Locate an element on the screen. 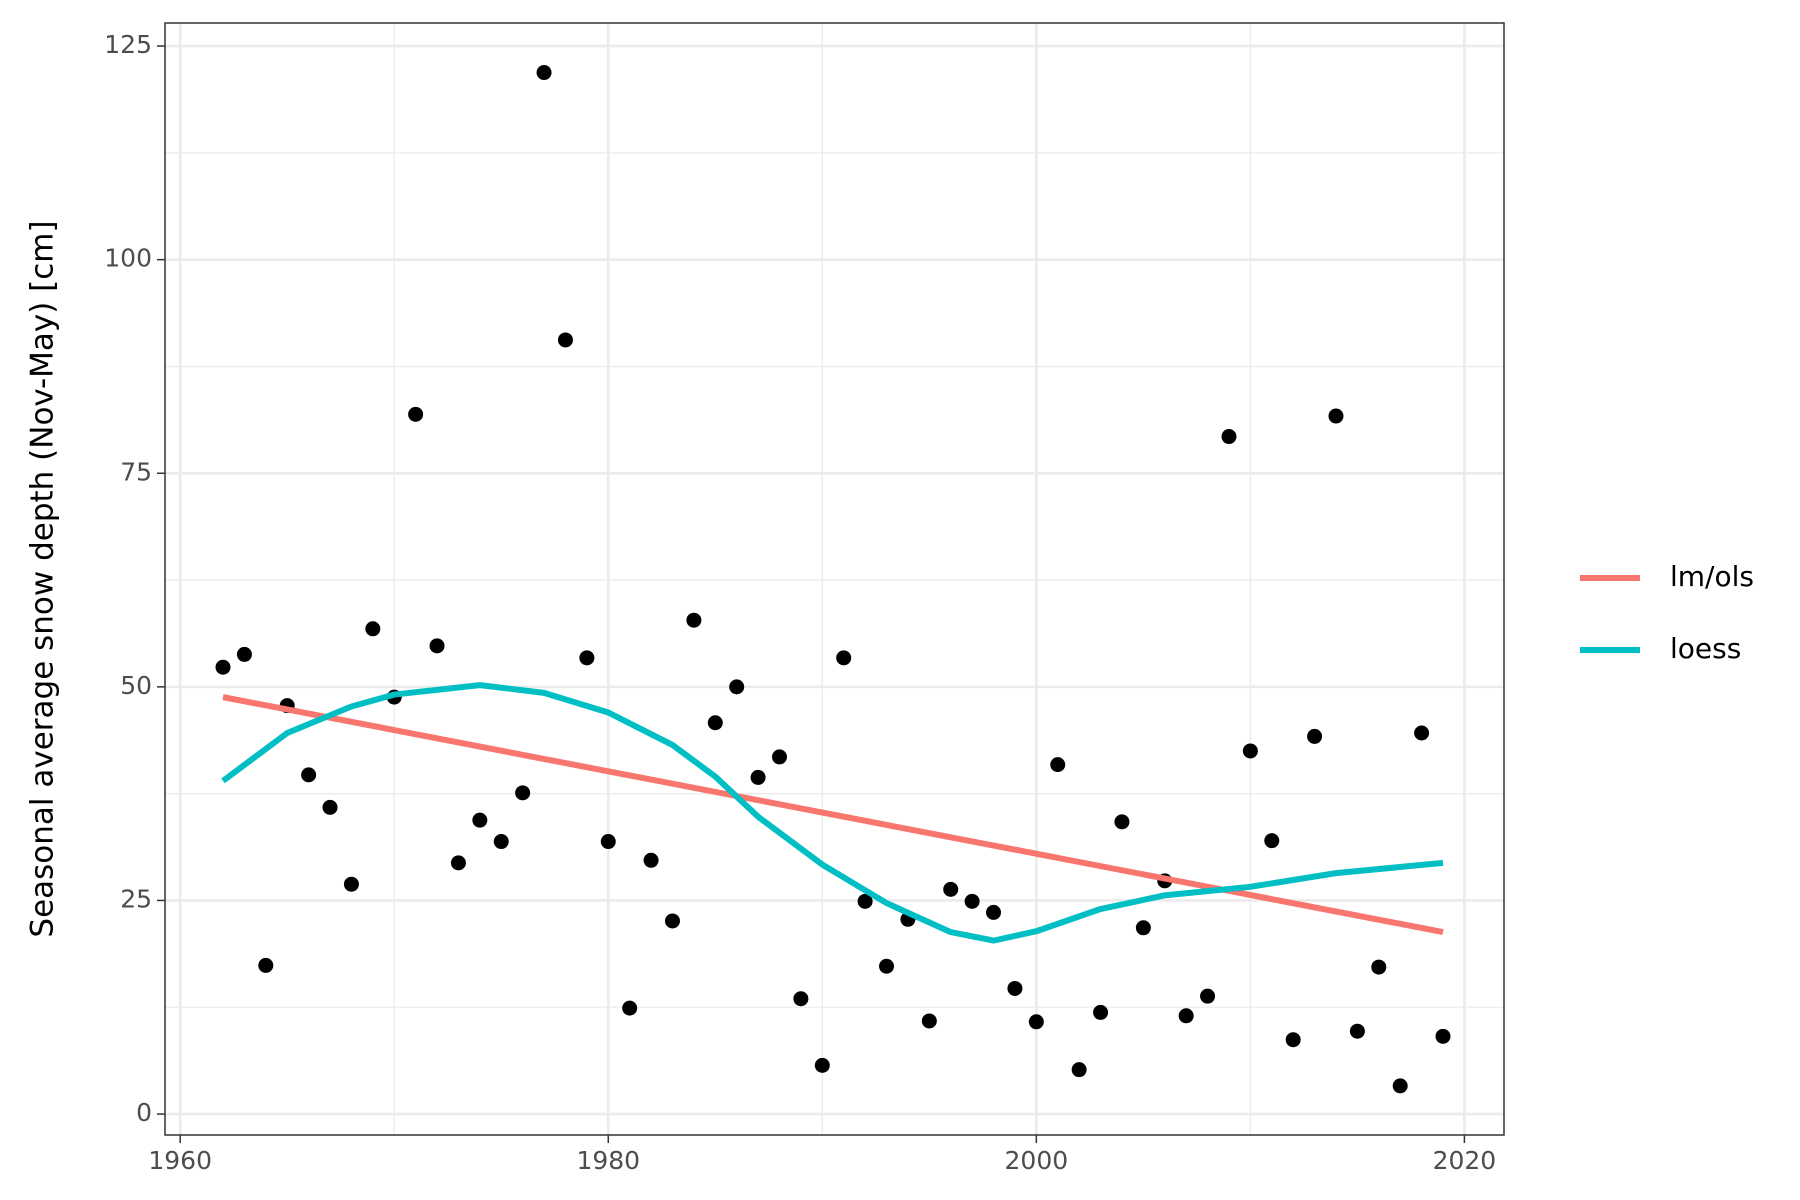  x-tick-label: 1960 is located at coordinates (180, 1160).